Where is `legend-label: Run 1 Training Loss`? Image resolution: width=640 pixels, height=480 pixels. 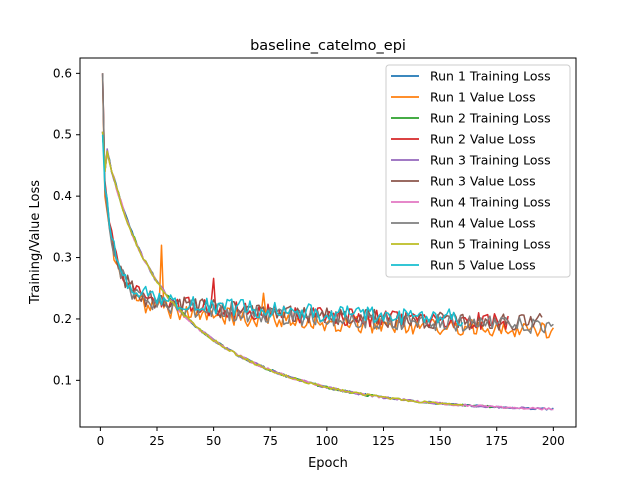 legend-label: Run 1 Training Loss is located at coordinates (490, 76).